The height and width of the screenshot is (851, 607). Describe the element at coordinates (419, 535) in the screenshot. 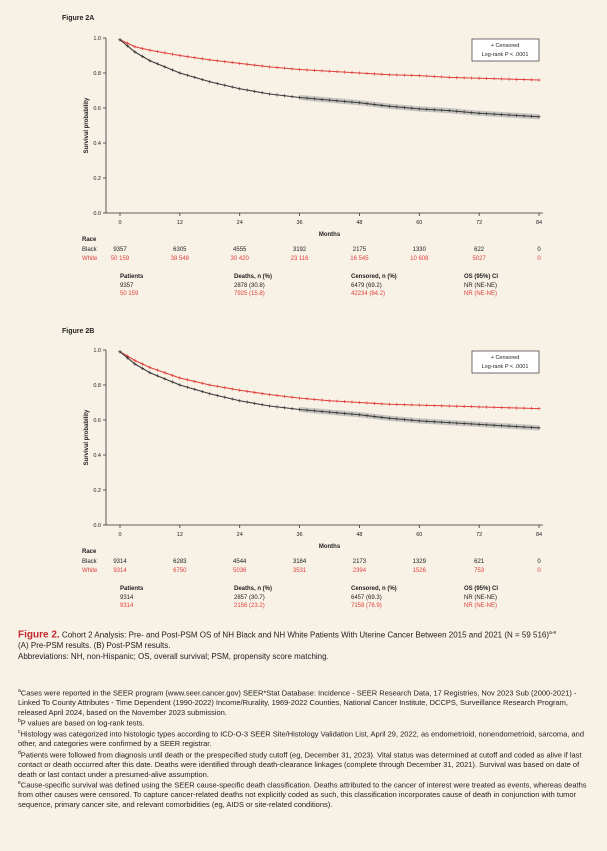

I see `b-x-tick-label: 60` at that location.